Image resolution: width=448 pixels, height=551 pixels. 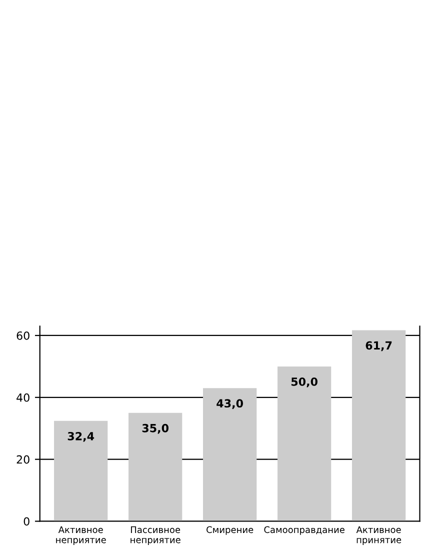 I want to click on data-label: 35,0, so click(x=155, y=429).